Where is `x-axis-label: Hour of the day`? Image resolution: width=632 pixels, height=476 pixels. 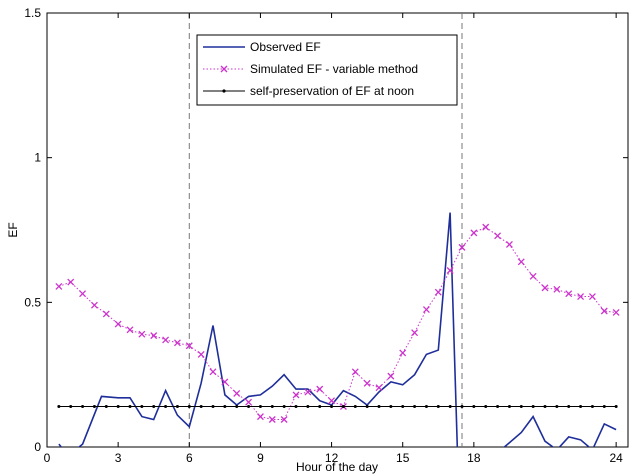
x-axis-label: Hour of the day is located at coordinates (337, 467).